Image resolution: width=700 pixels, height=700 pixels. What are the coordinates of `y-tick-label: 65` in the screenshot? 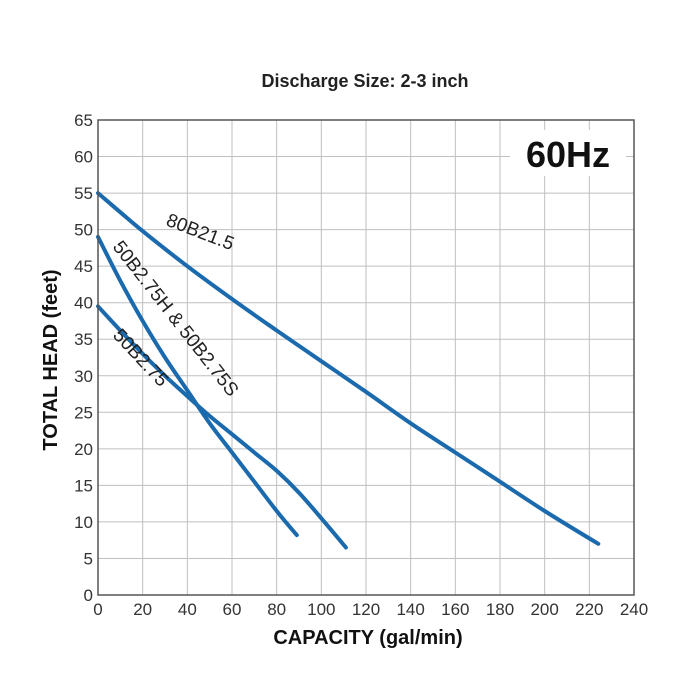 It's located at (83, 120).